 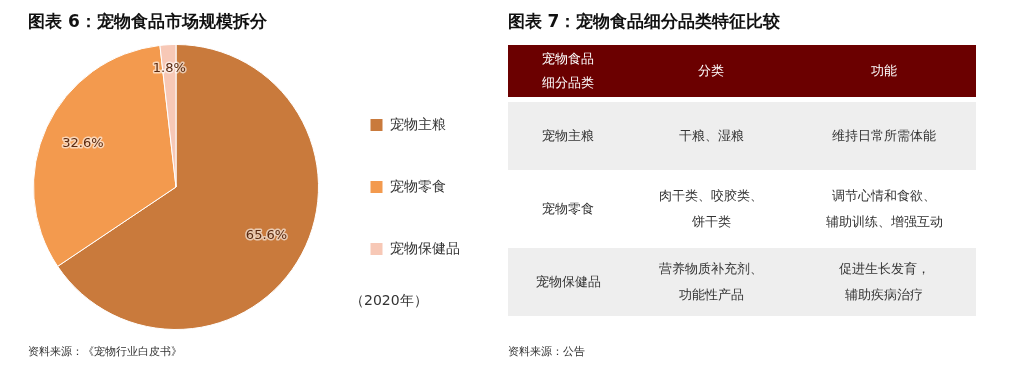 I want to click on text: 资料来源：《宠物行业白皮书》, so click(x=105, y=351).